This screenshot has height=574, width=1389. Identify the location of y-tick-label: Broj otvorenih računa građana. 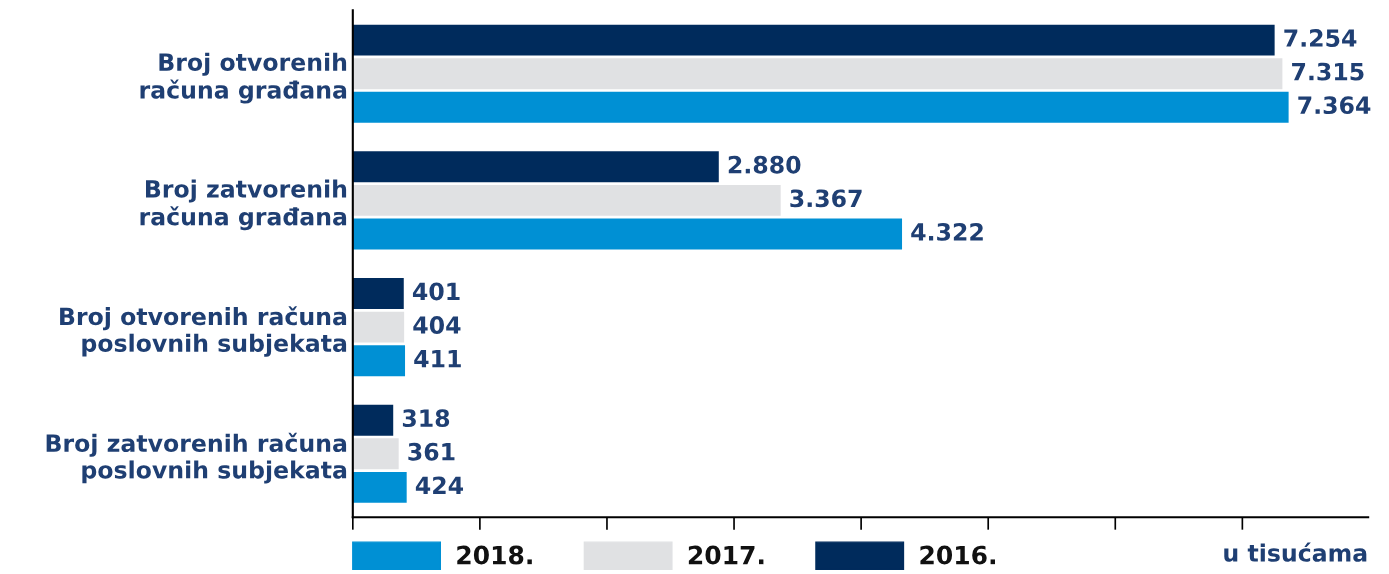
(243, 78).